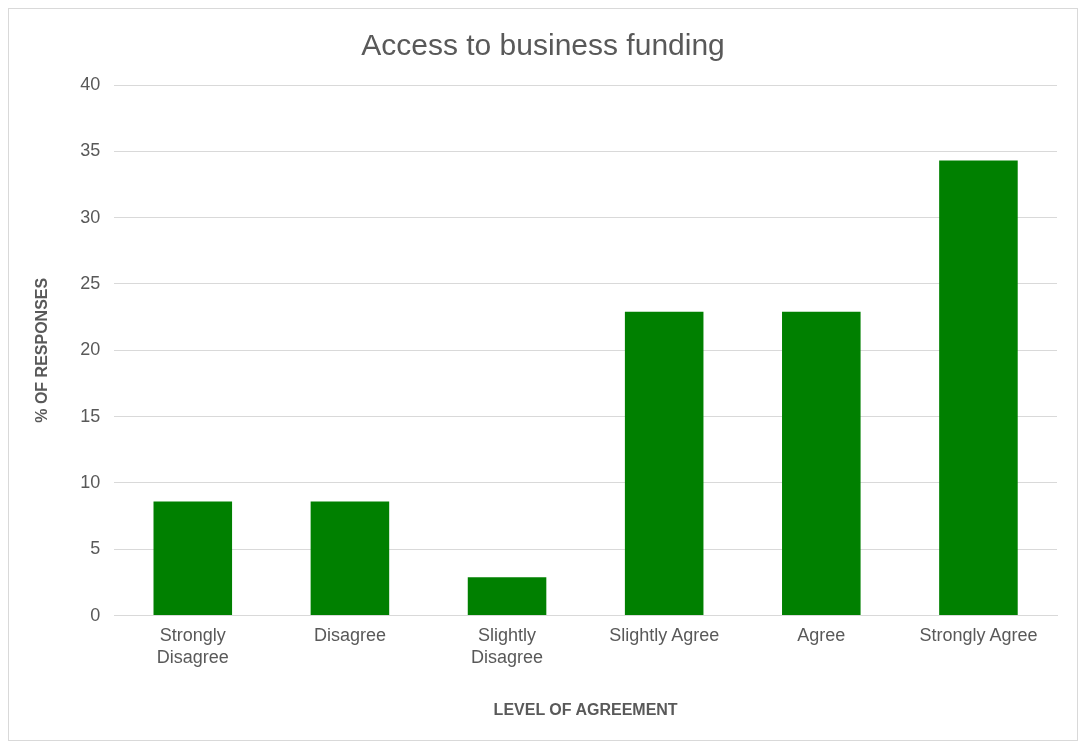 Image resolution: width=1086 pixels, height=749 pixels. Describe the element at coordinates (42, 350) in the screenshot. I see `y-axis-title: % OF RESPONSES` at that location.